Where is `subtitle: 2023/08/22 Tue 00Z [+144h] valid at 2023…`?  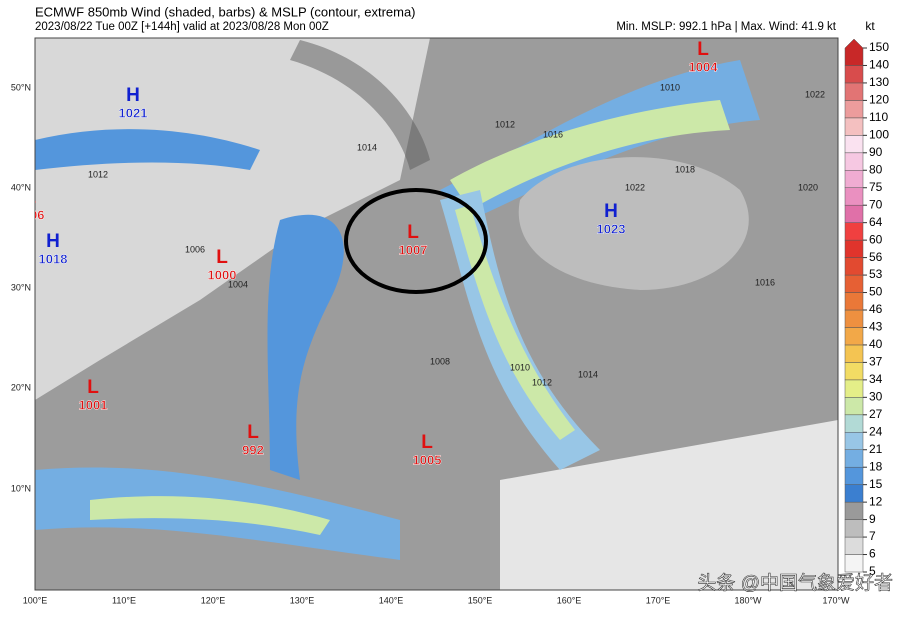
subtitle: 2023/08/22 Tue 00Z [+144h] valid at 2023… is located at coordinates (182, 27).